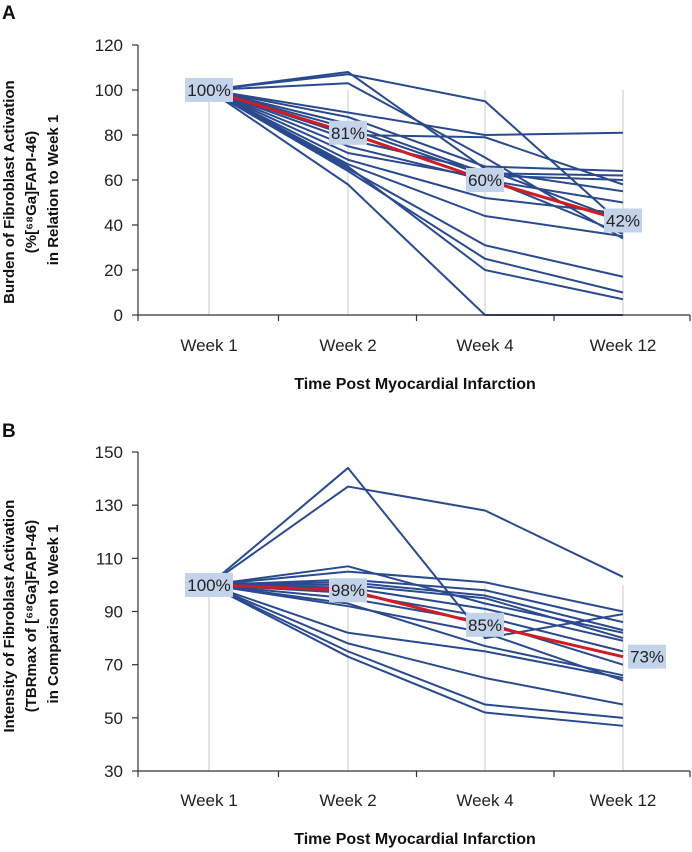  I want to click on y-axis-title-a-line-3: in Relation to Week 1, so click(53, 190).